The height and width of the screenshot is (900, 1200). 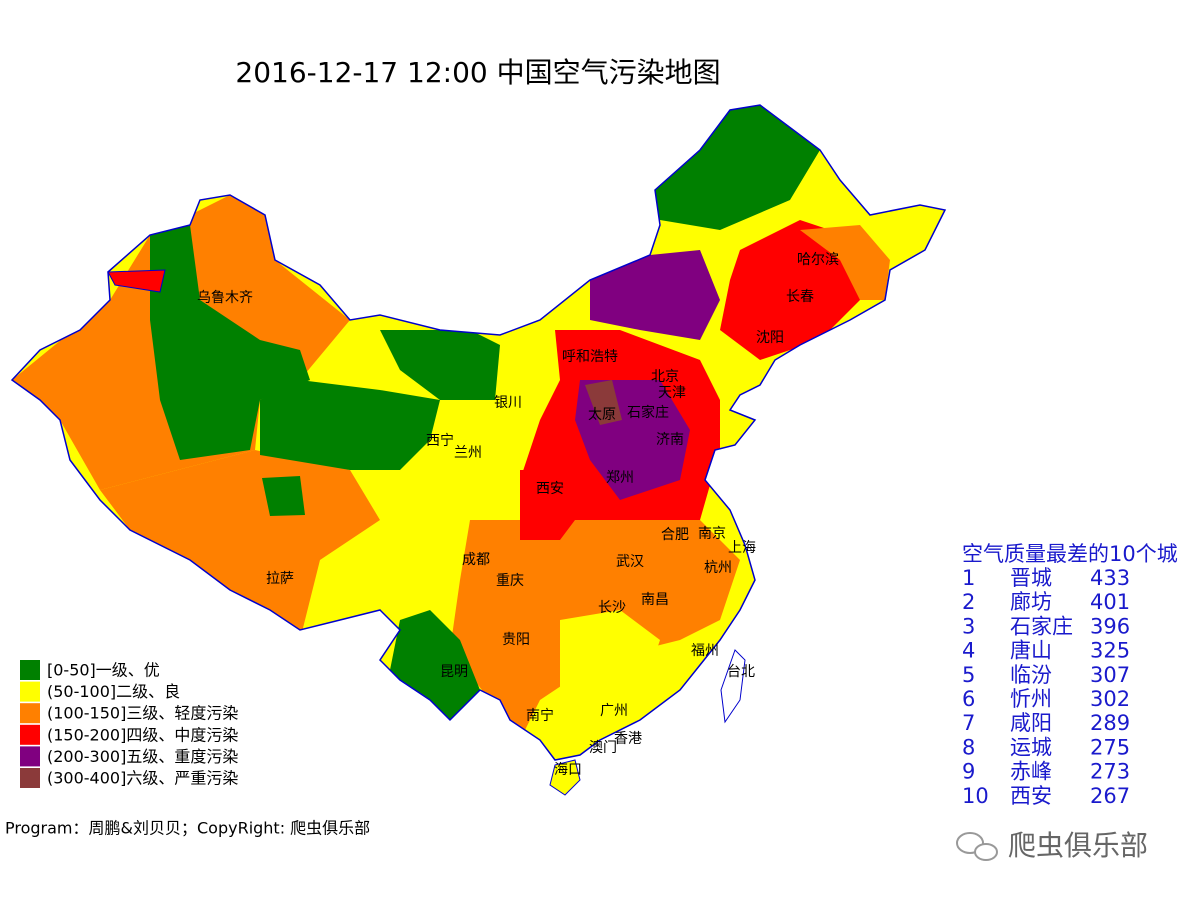 I want to click on city-label: 长春, so click(x=800, y=297).